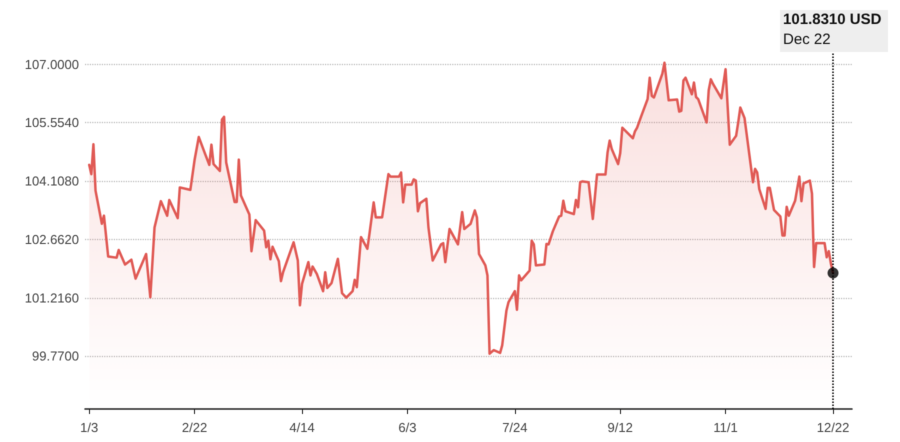 The height and width of the screenshot is (442, 900). I want to click on y-tick-label: 99.7700, so click(55, 356).